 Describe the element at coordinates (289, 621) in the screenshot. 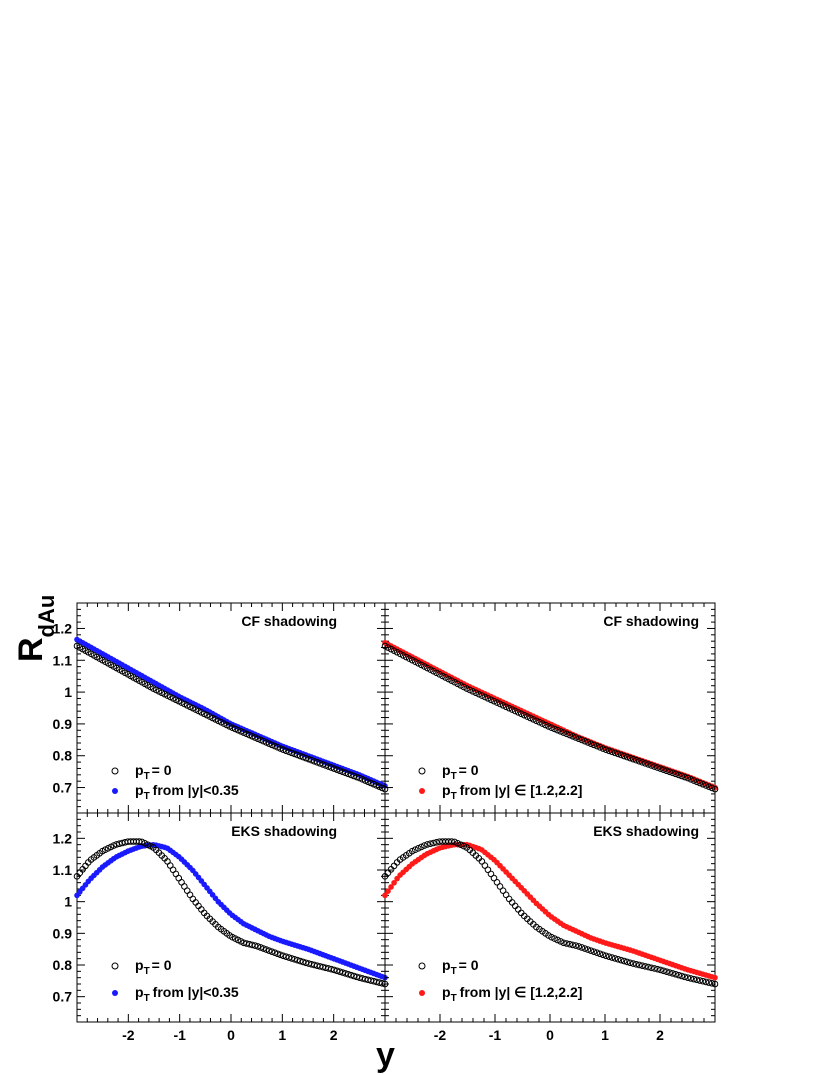

I see `panel-title: CF shadowing` at that location.